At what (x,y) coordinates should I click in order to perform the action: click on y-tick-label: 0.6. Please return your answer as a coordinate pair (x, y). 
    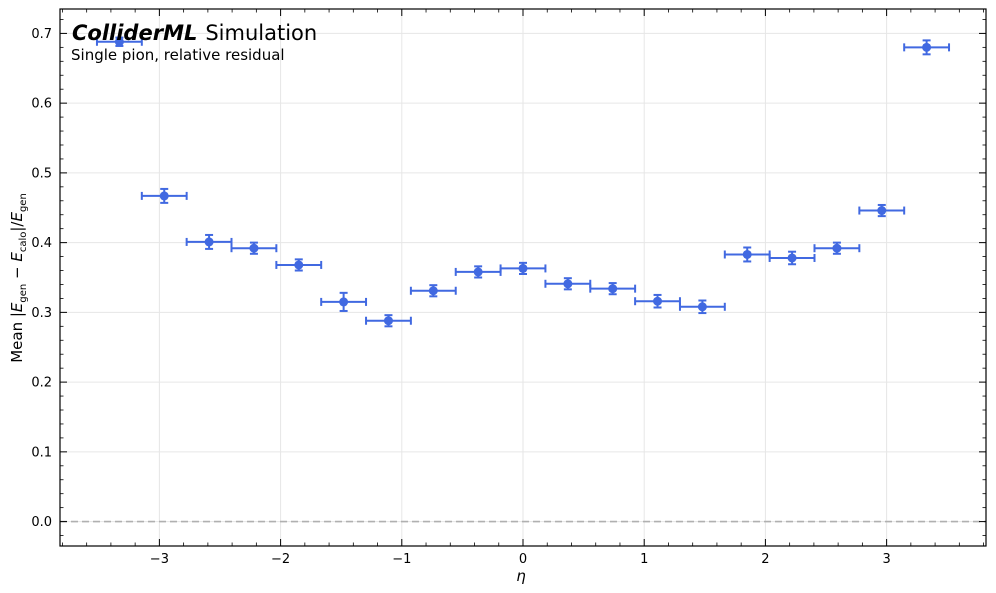
    Looking at the image, I should click on (41, 104).